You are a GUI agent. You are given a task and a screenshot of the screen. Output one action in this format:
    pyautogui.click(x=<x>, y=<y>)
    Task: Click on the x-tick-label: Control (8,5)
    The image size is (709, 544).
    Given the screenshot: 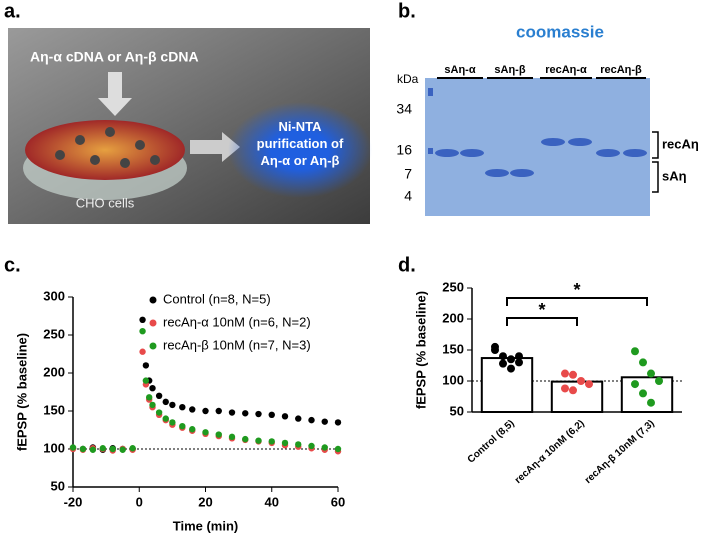 What is the action you would take?
    pyautogui.click(x=491, y=442)
    